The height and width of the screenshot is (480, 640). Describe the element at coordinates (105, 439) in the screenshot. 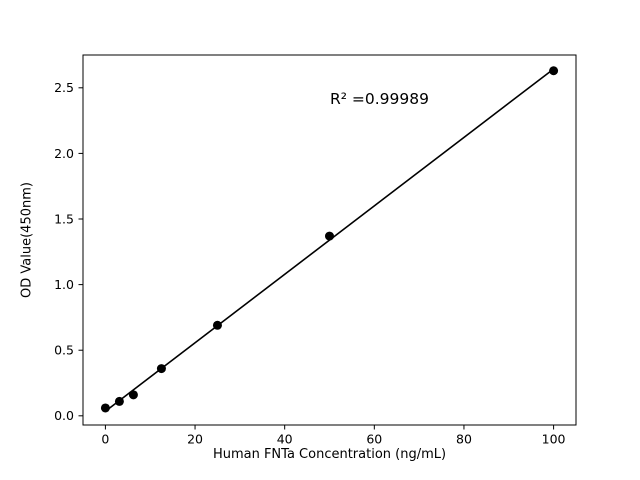

I see `x-tick-label: 0` at that location.